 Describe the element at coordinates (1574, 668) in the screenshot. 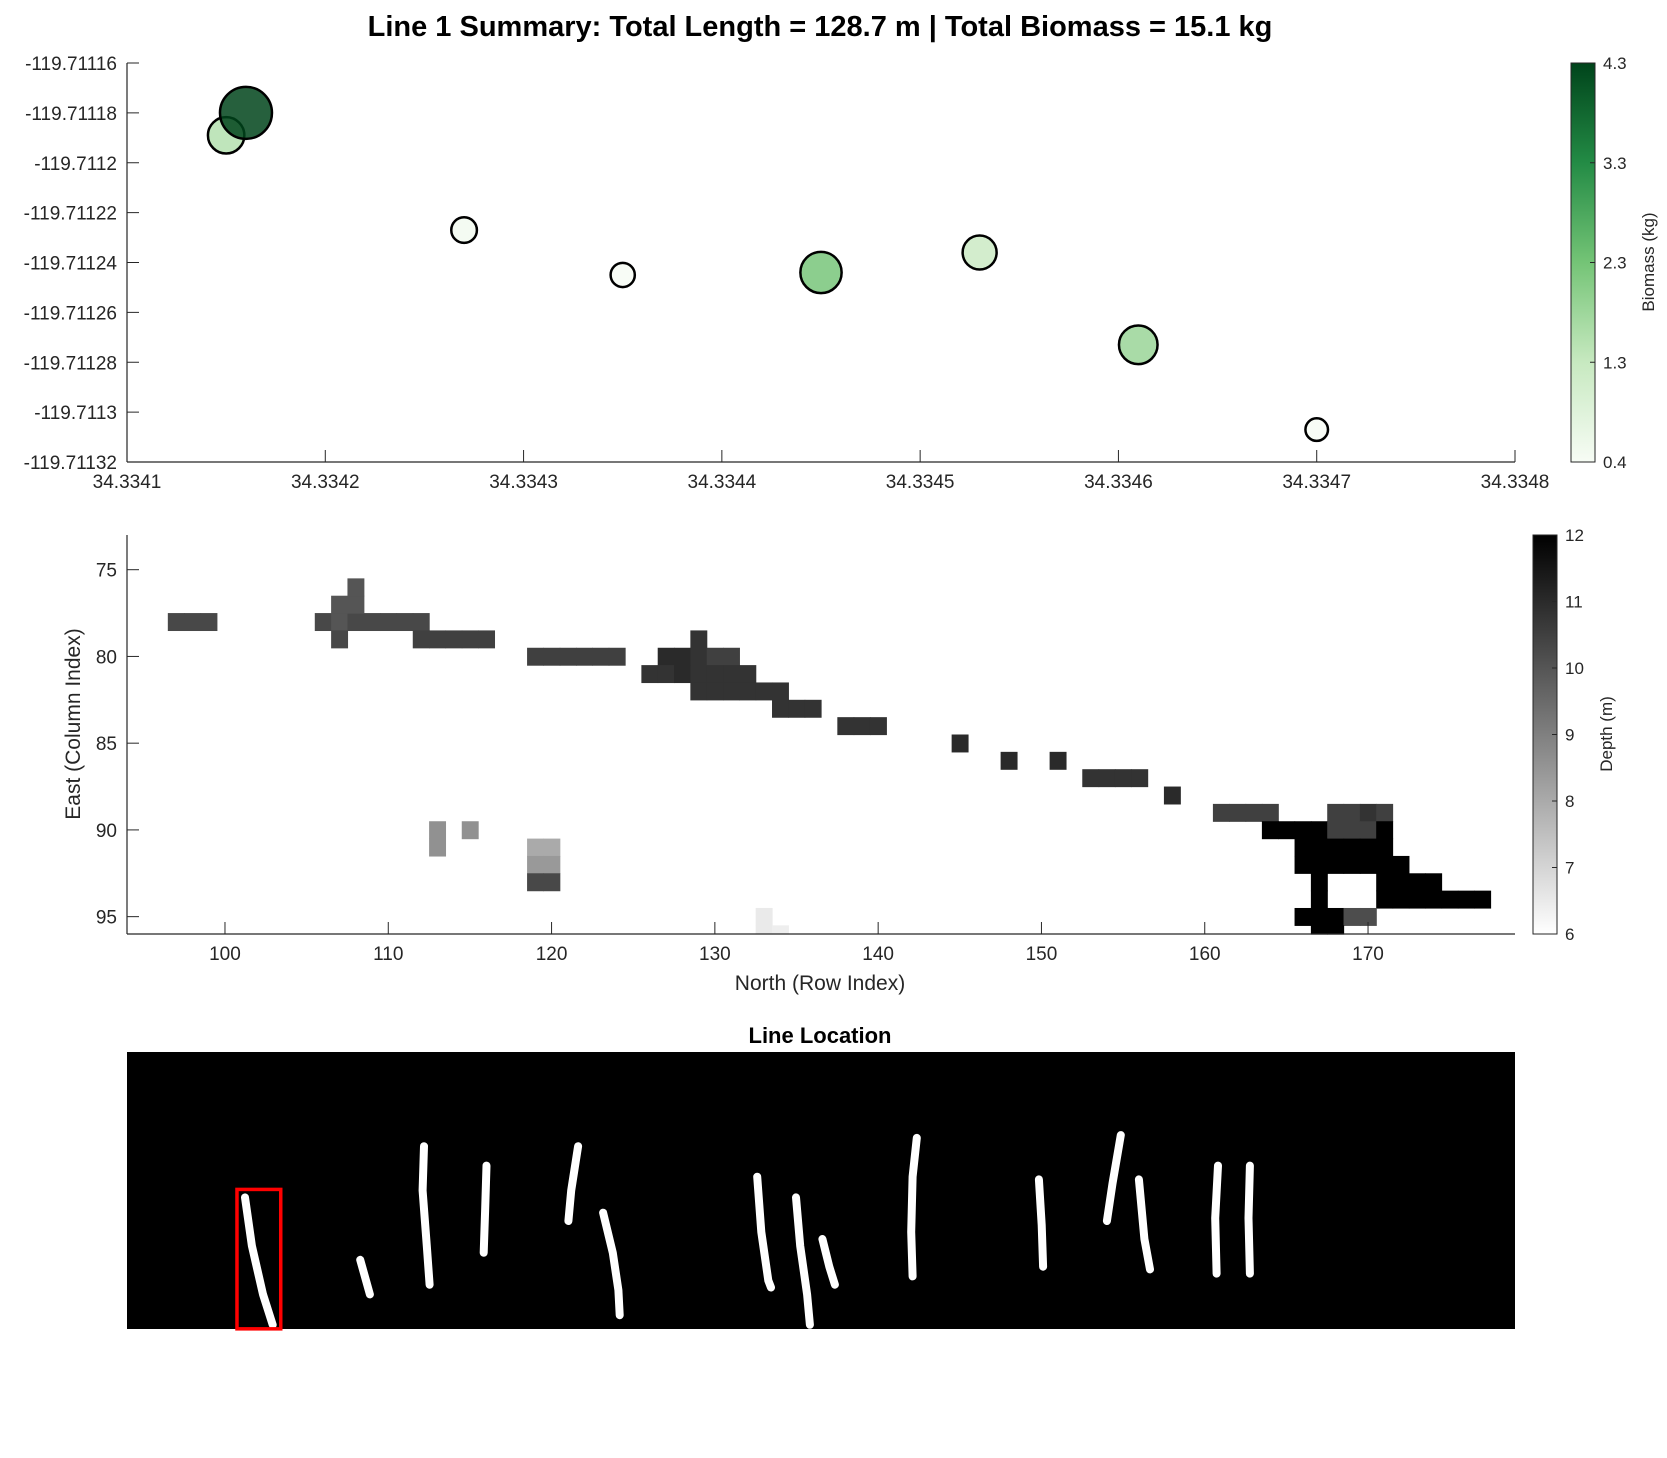

I see `depth-colorbar-tick-label: 10` at that location.